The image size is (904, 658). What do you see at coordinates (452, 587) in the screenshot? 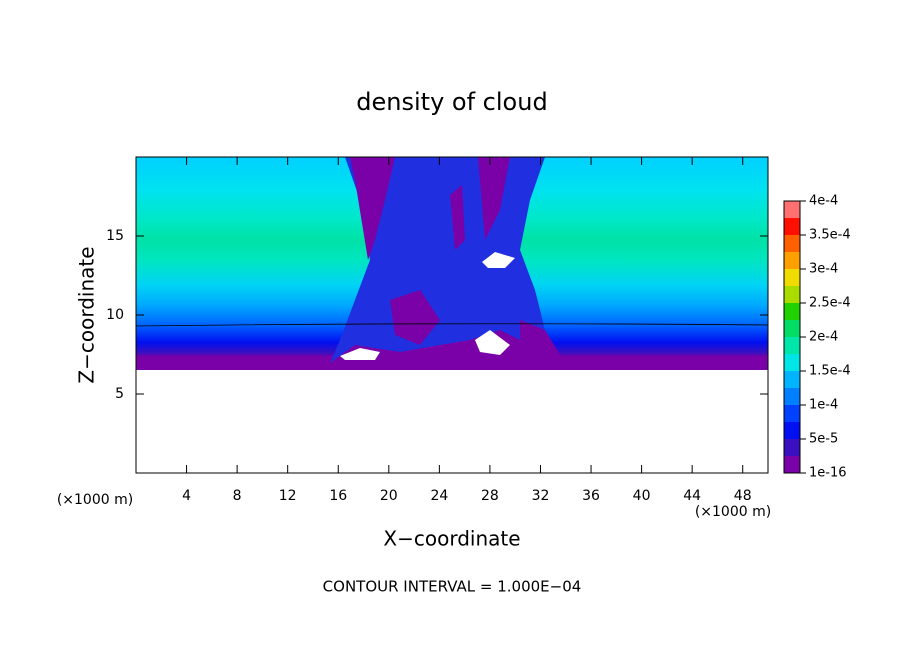
I see `contour-interval-note: CONTOUR INTERVAL = 1.000E−04` at bounding box center [452, 587].